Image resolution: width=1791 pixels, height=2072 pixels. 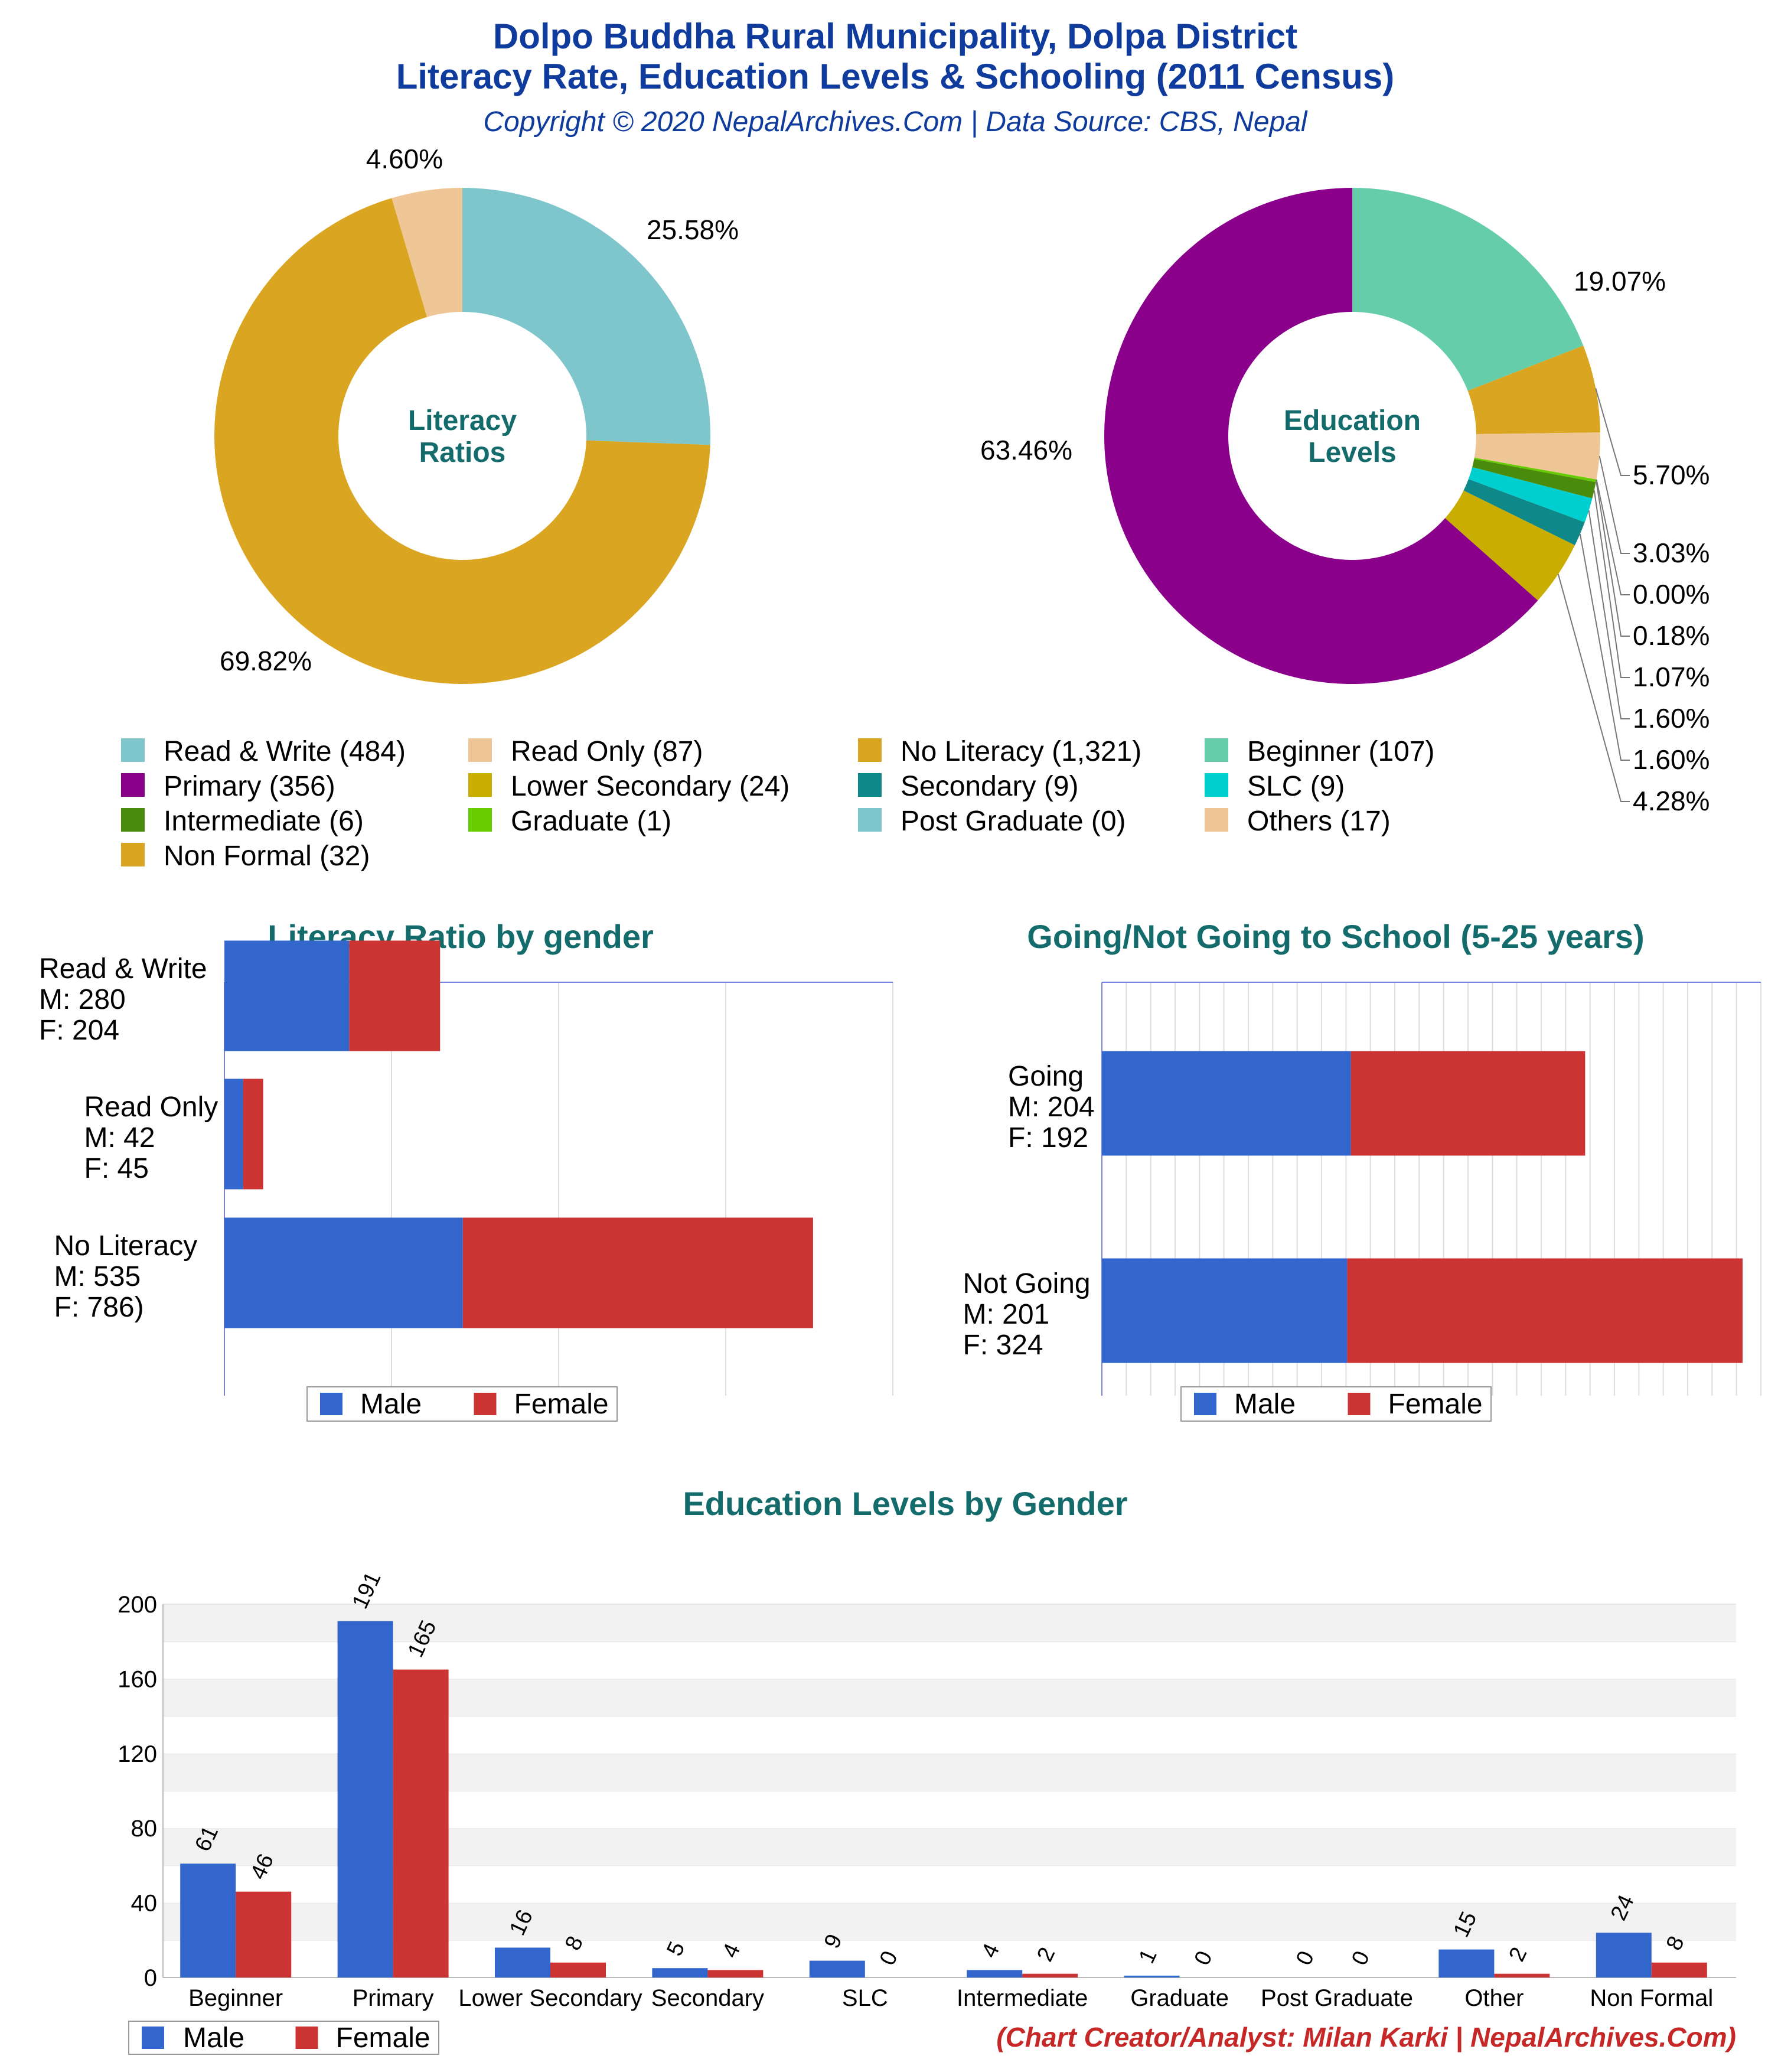 What do you see at coordinates (137, 1605) in the screenshot?
I see `y-tick-label: 200` at bounding box center [137, 1605].